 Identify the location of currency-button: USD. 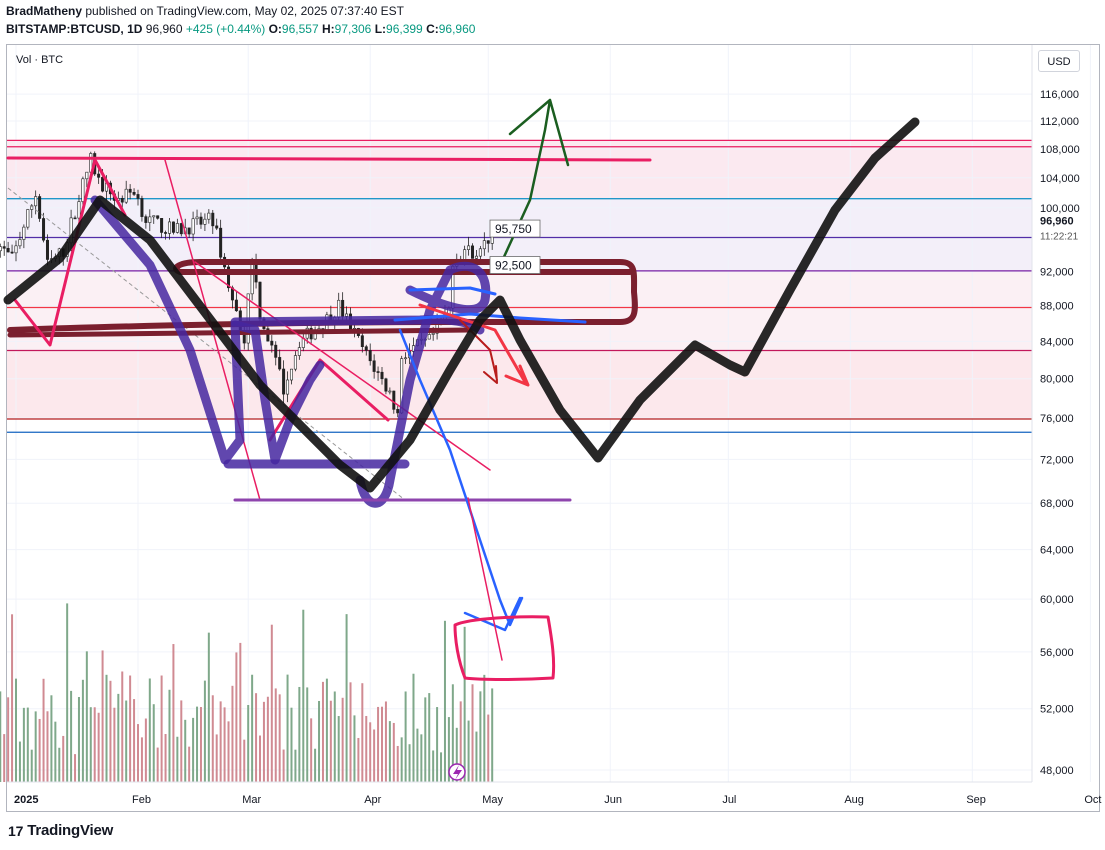
(1059, 61).